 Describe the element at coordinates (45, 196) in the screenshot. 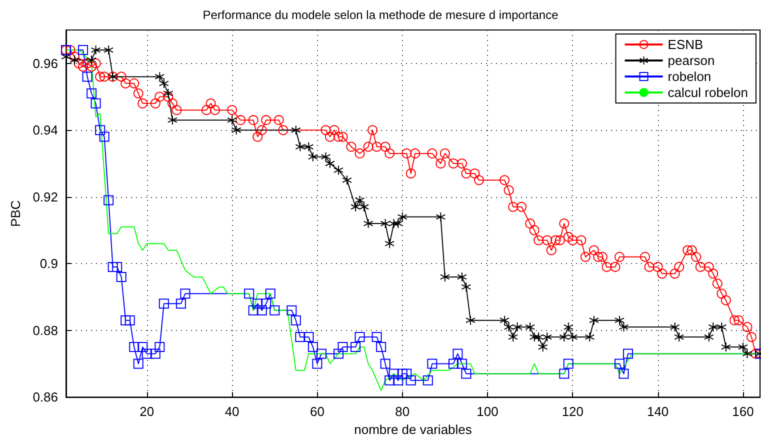

I see `y-tick-label: 0.92` at that location.